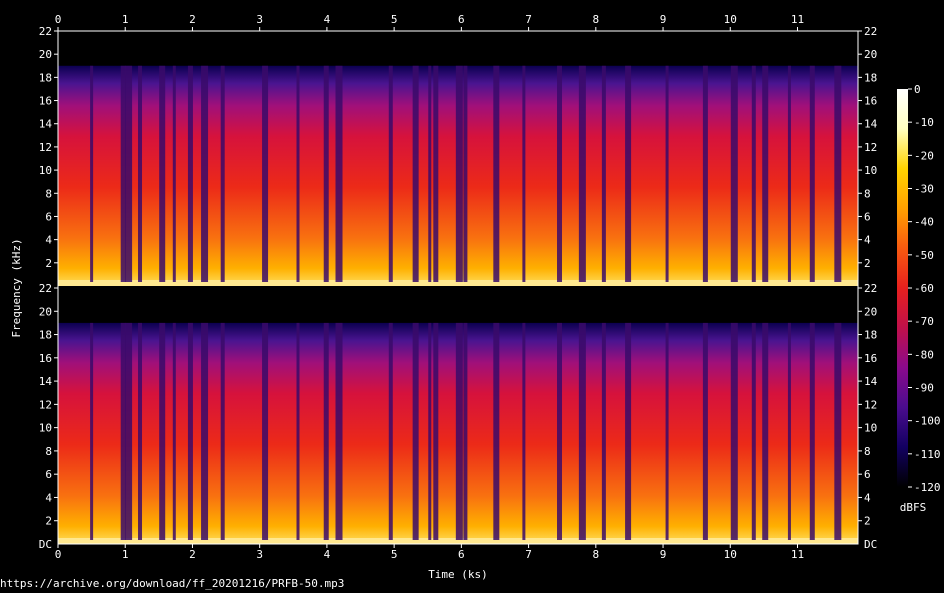 The width and height of the screenshot is (944, 593). What do you see at coordinates (16, 287) in the screenshot?
I see `y-axis-label: Frequency (kHz)` at bounding box center [16, 287].